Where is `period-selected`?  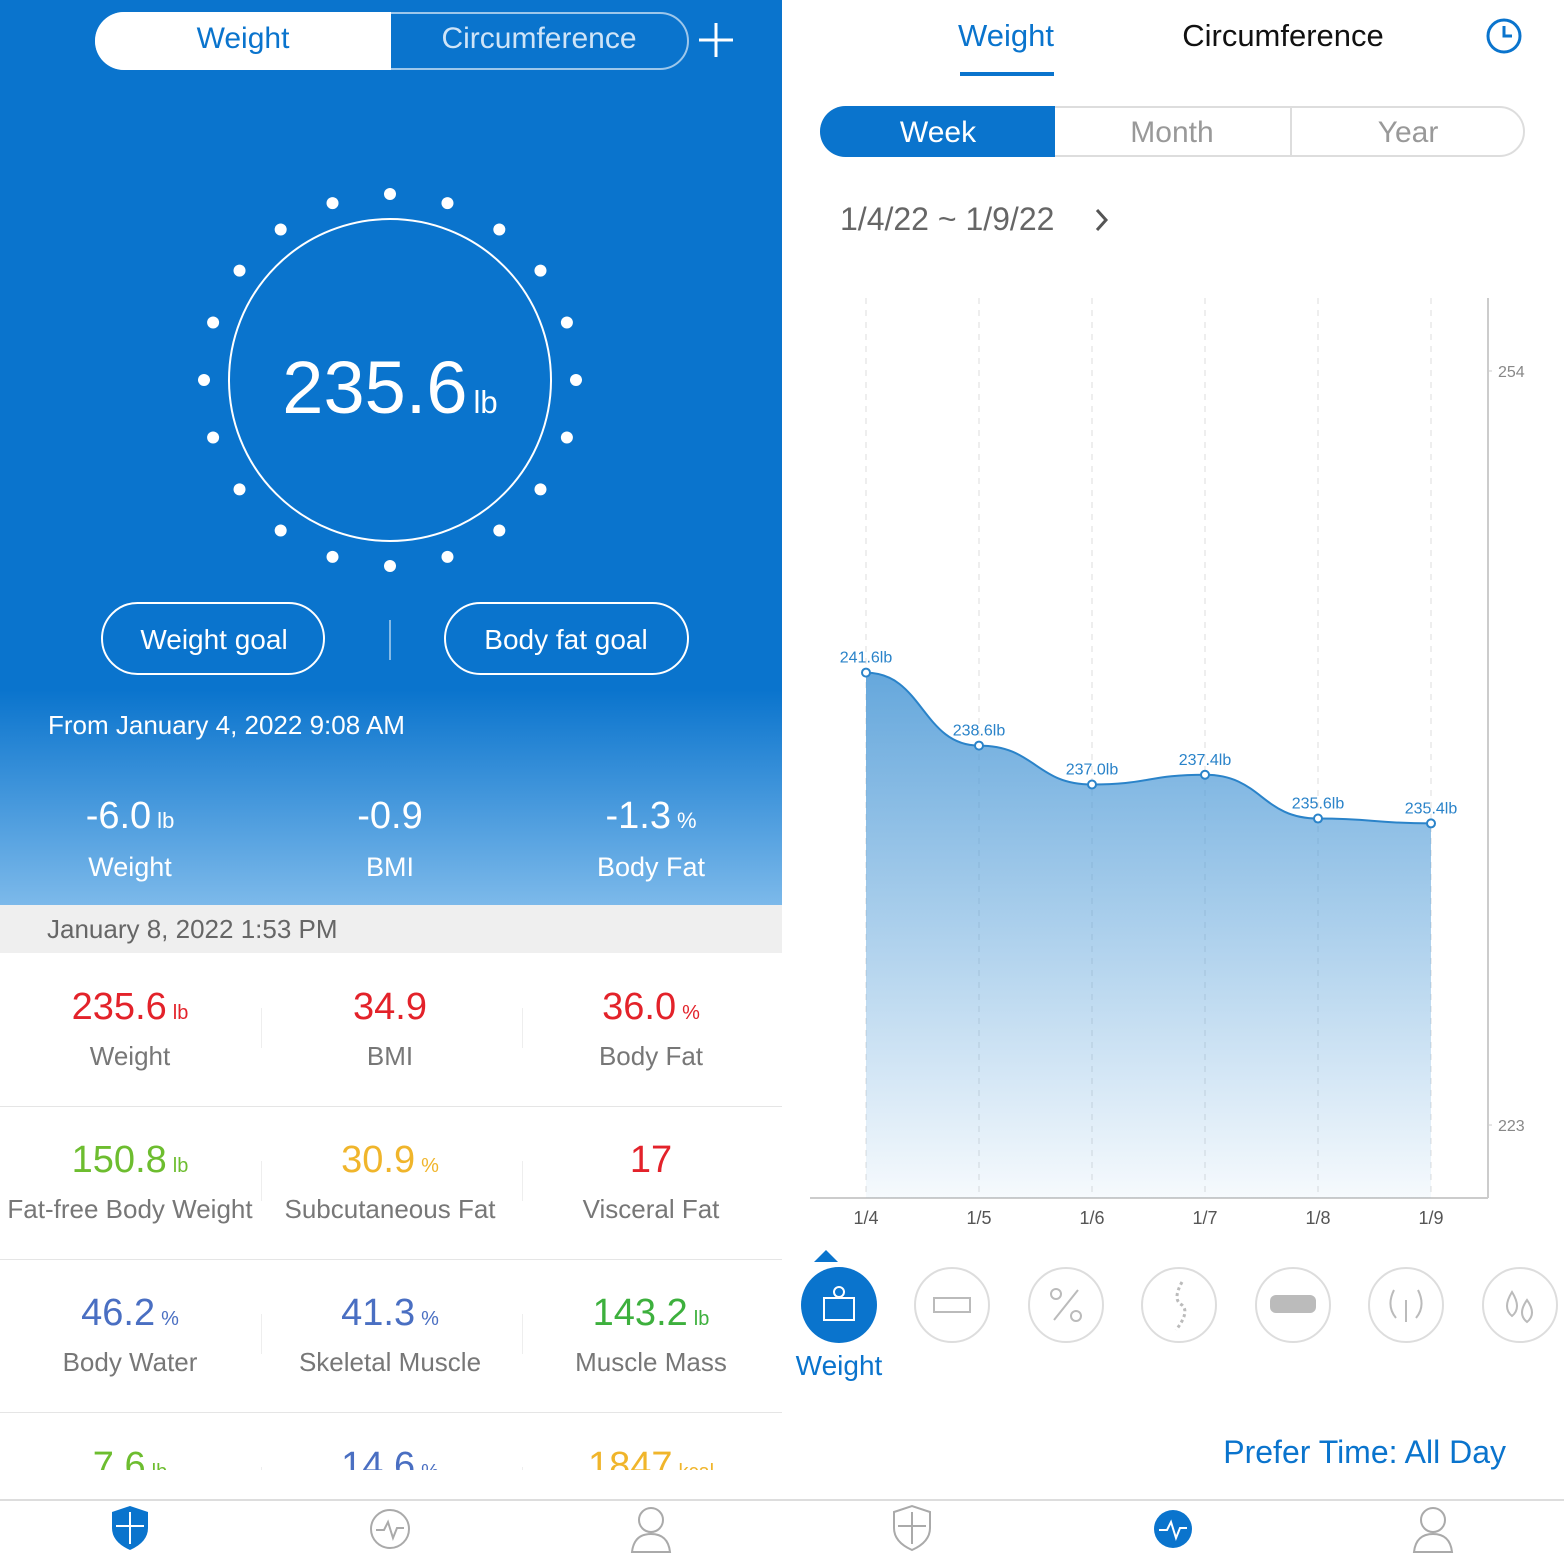
period-selected is located at coordinates (937, 131).